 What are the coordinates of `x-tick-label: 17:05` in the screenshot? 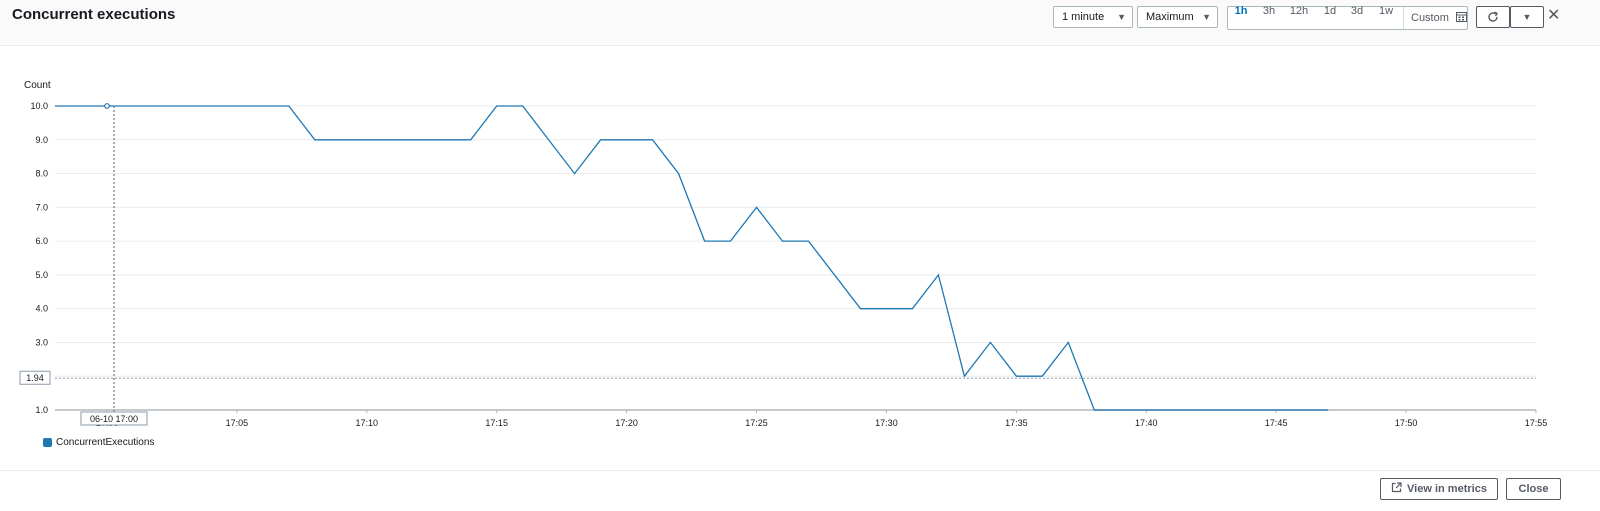 It's located at (237, 423).